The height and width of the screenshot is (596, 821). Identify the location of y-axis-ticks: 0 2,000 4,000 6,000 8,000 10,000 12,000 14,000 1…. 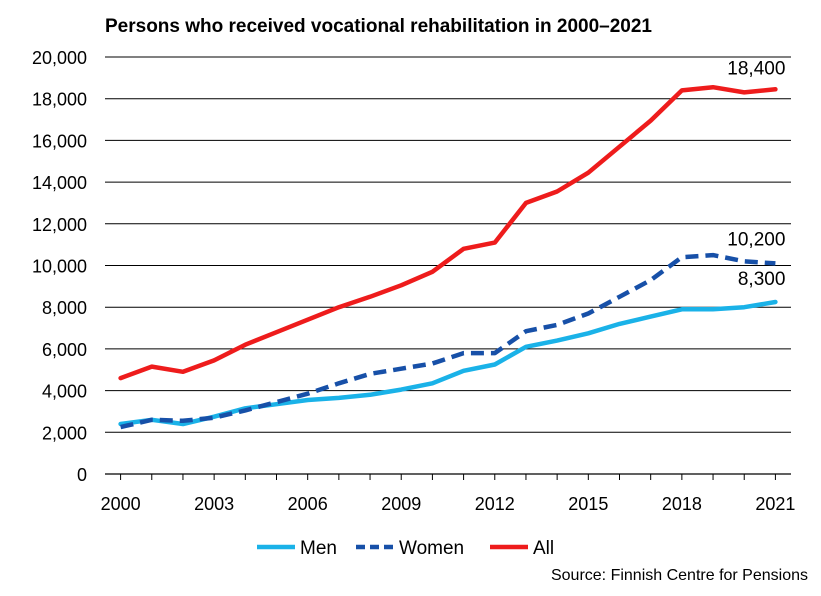
(59, 266).